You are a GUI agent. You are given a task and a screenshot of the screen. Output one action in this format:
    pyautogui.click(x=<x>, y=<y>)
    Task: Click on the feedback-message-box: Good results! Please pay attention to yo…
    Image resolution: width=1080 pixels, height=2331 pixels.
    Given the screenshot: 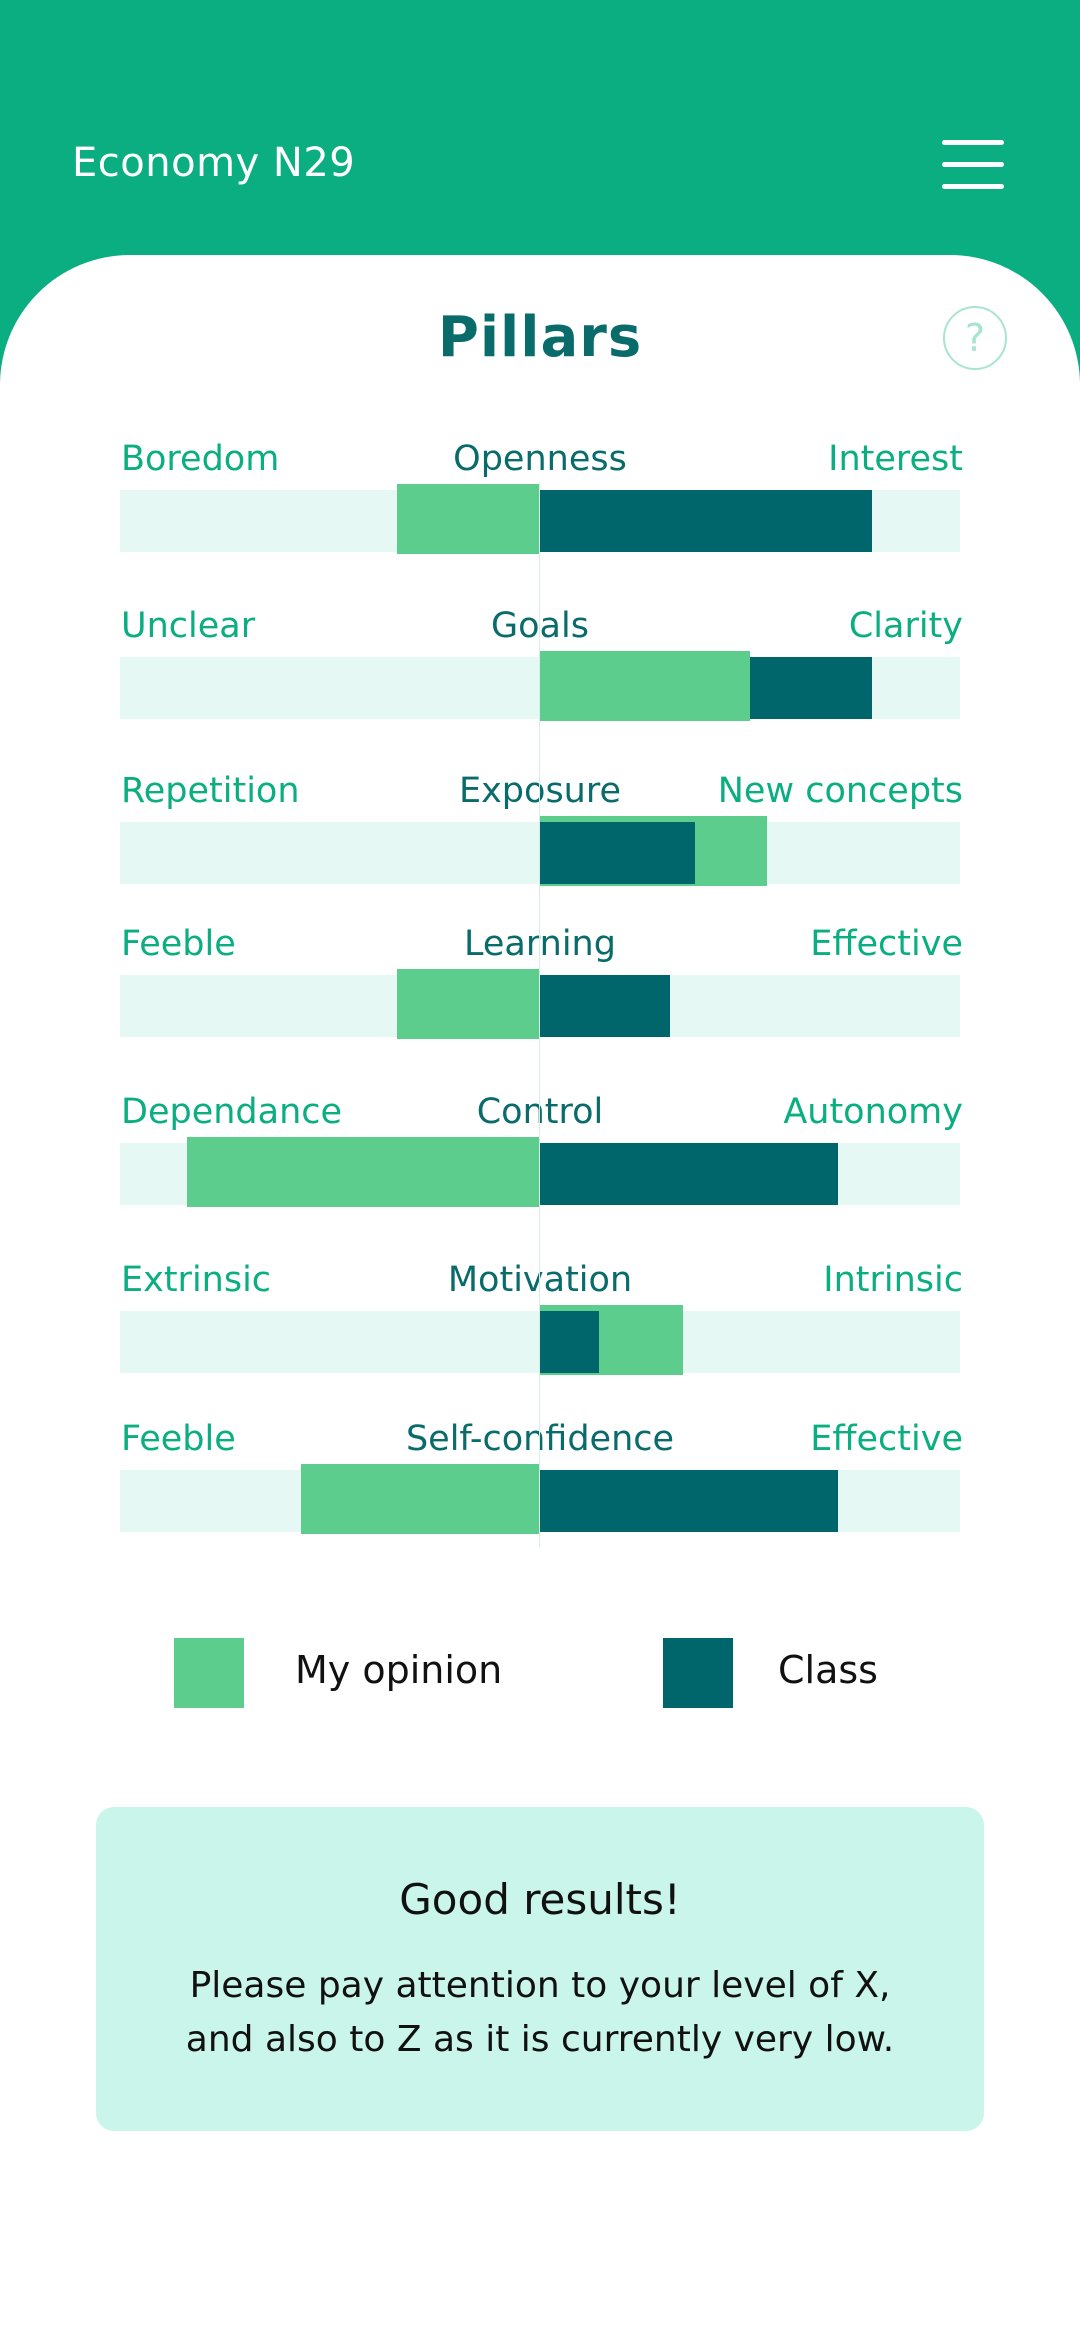 What is the action you would take?
    pyautogui.click(x=540, y=1969)
    